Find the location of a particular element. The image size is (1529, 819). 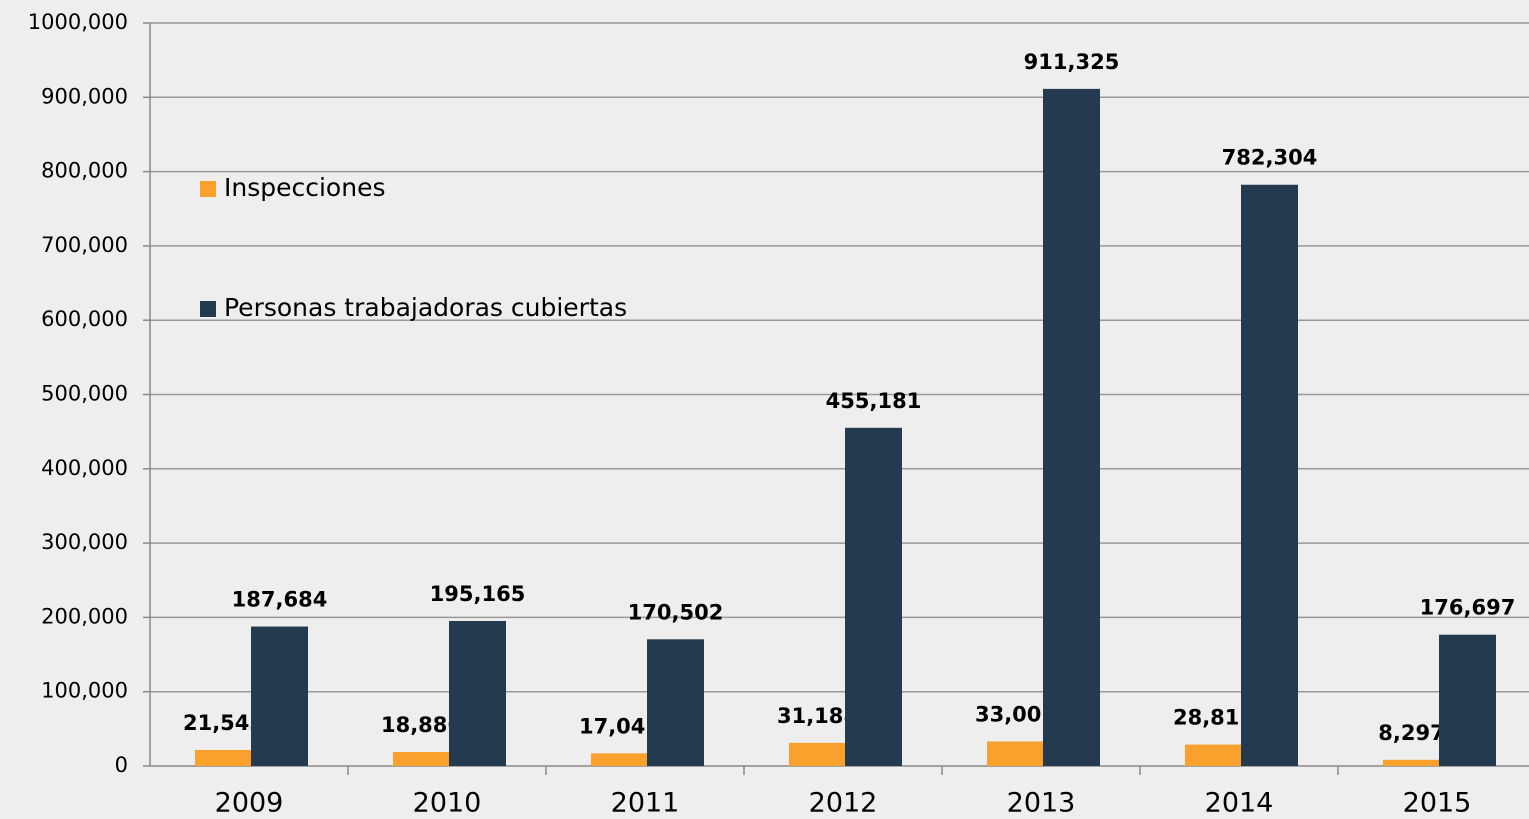

y-tick-label: 1000,000 is located at coordinates (78, 22).